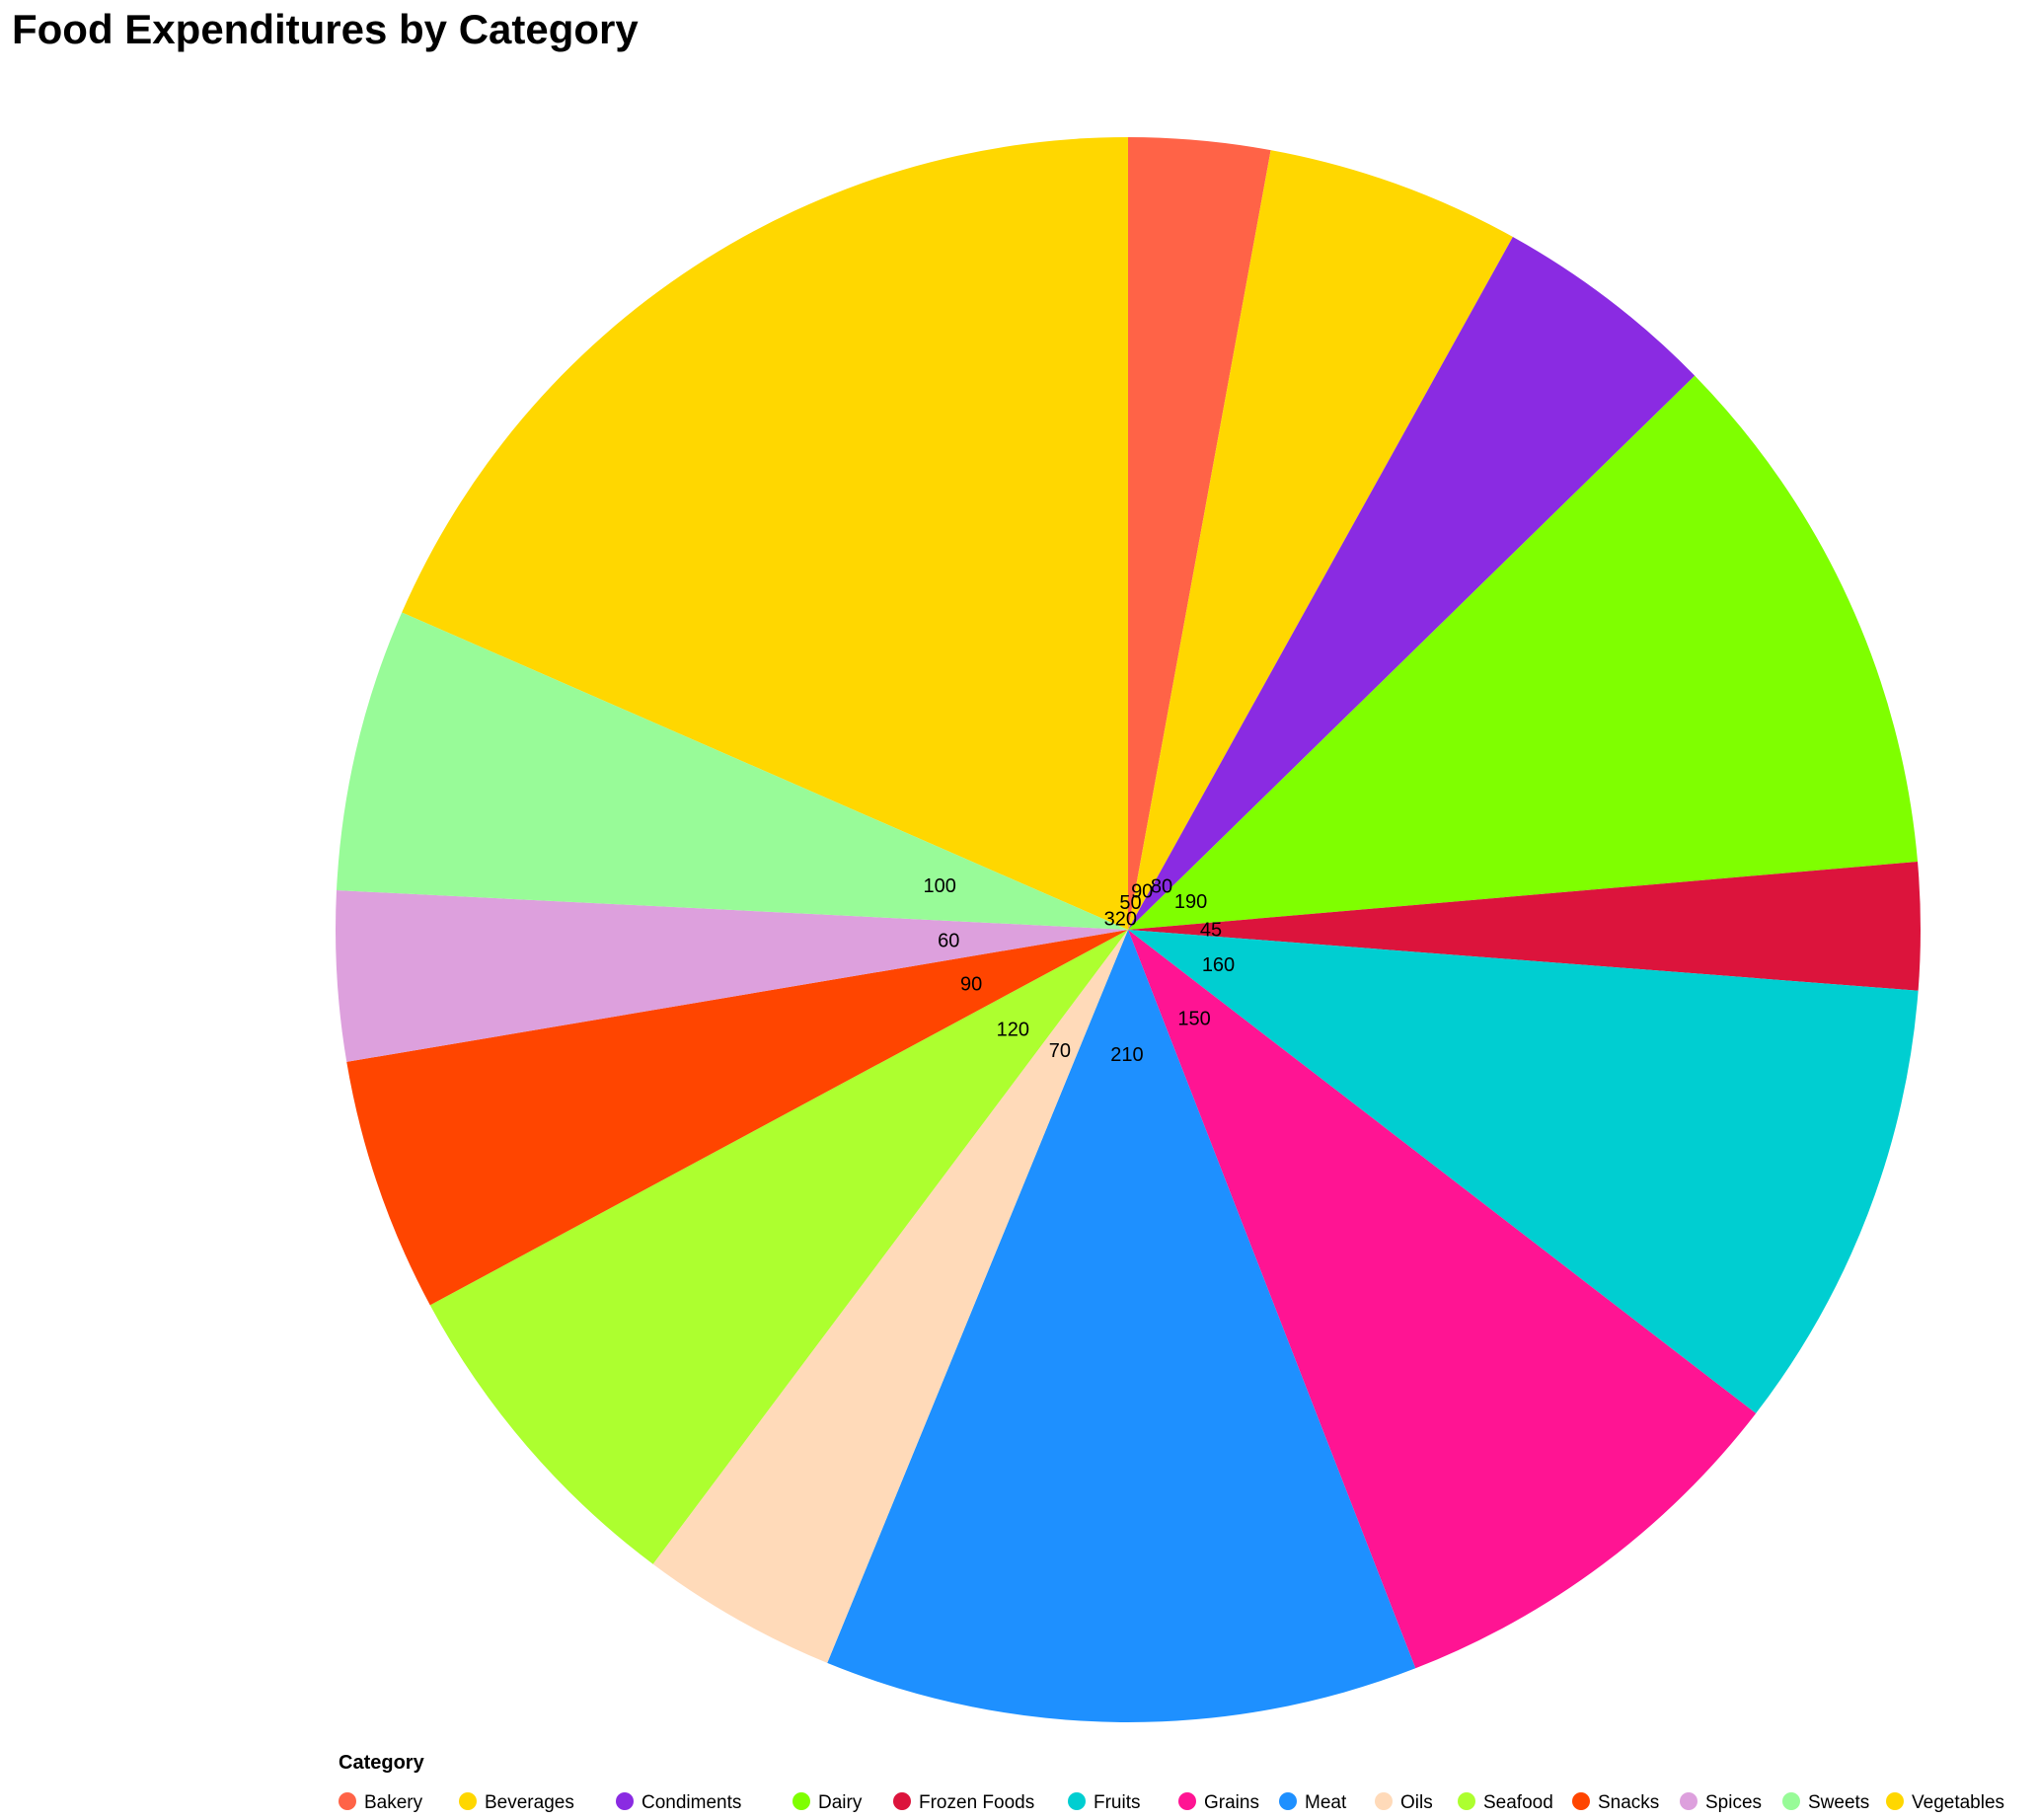  Describe the element at coordinates (1218, 965) in the screenshot. I see `slice-value-label: 160` at that location.